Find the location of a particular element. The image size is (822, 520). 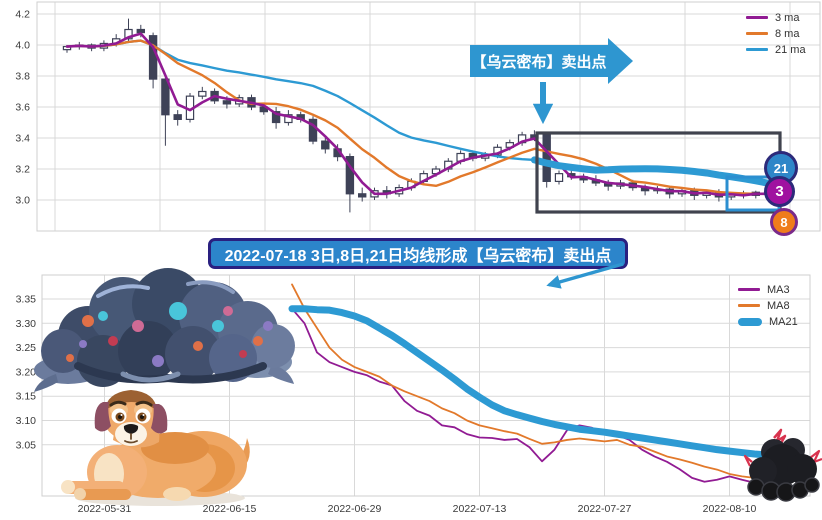

ma21-swatch is located at coordinates (757, 49).